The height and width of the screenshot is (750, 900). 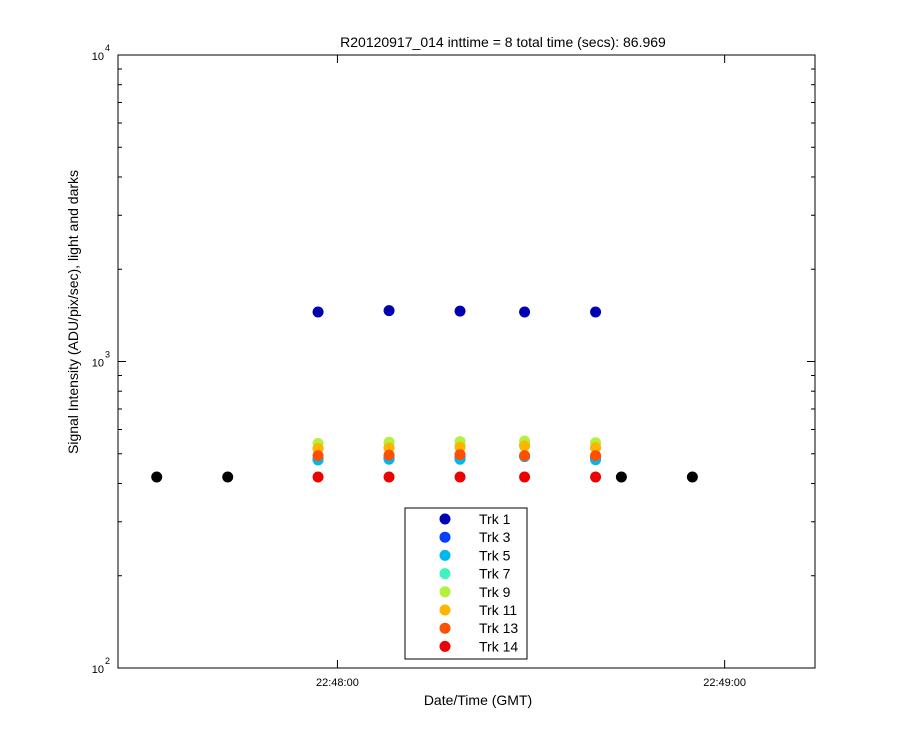 What do you see at coordinates (478, 700) in the screenshot?
I see `x-axis-label: Date/Time (GMT)` at bounding box center [478, 700].